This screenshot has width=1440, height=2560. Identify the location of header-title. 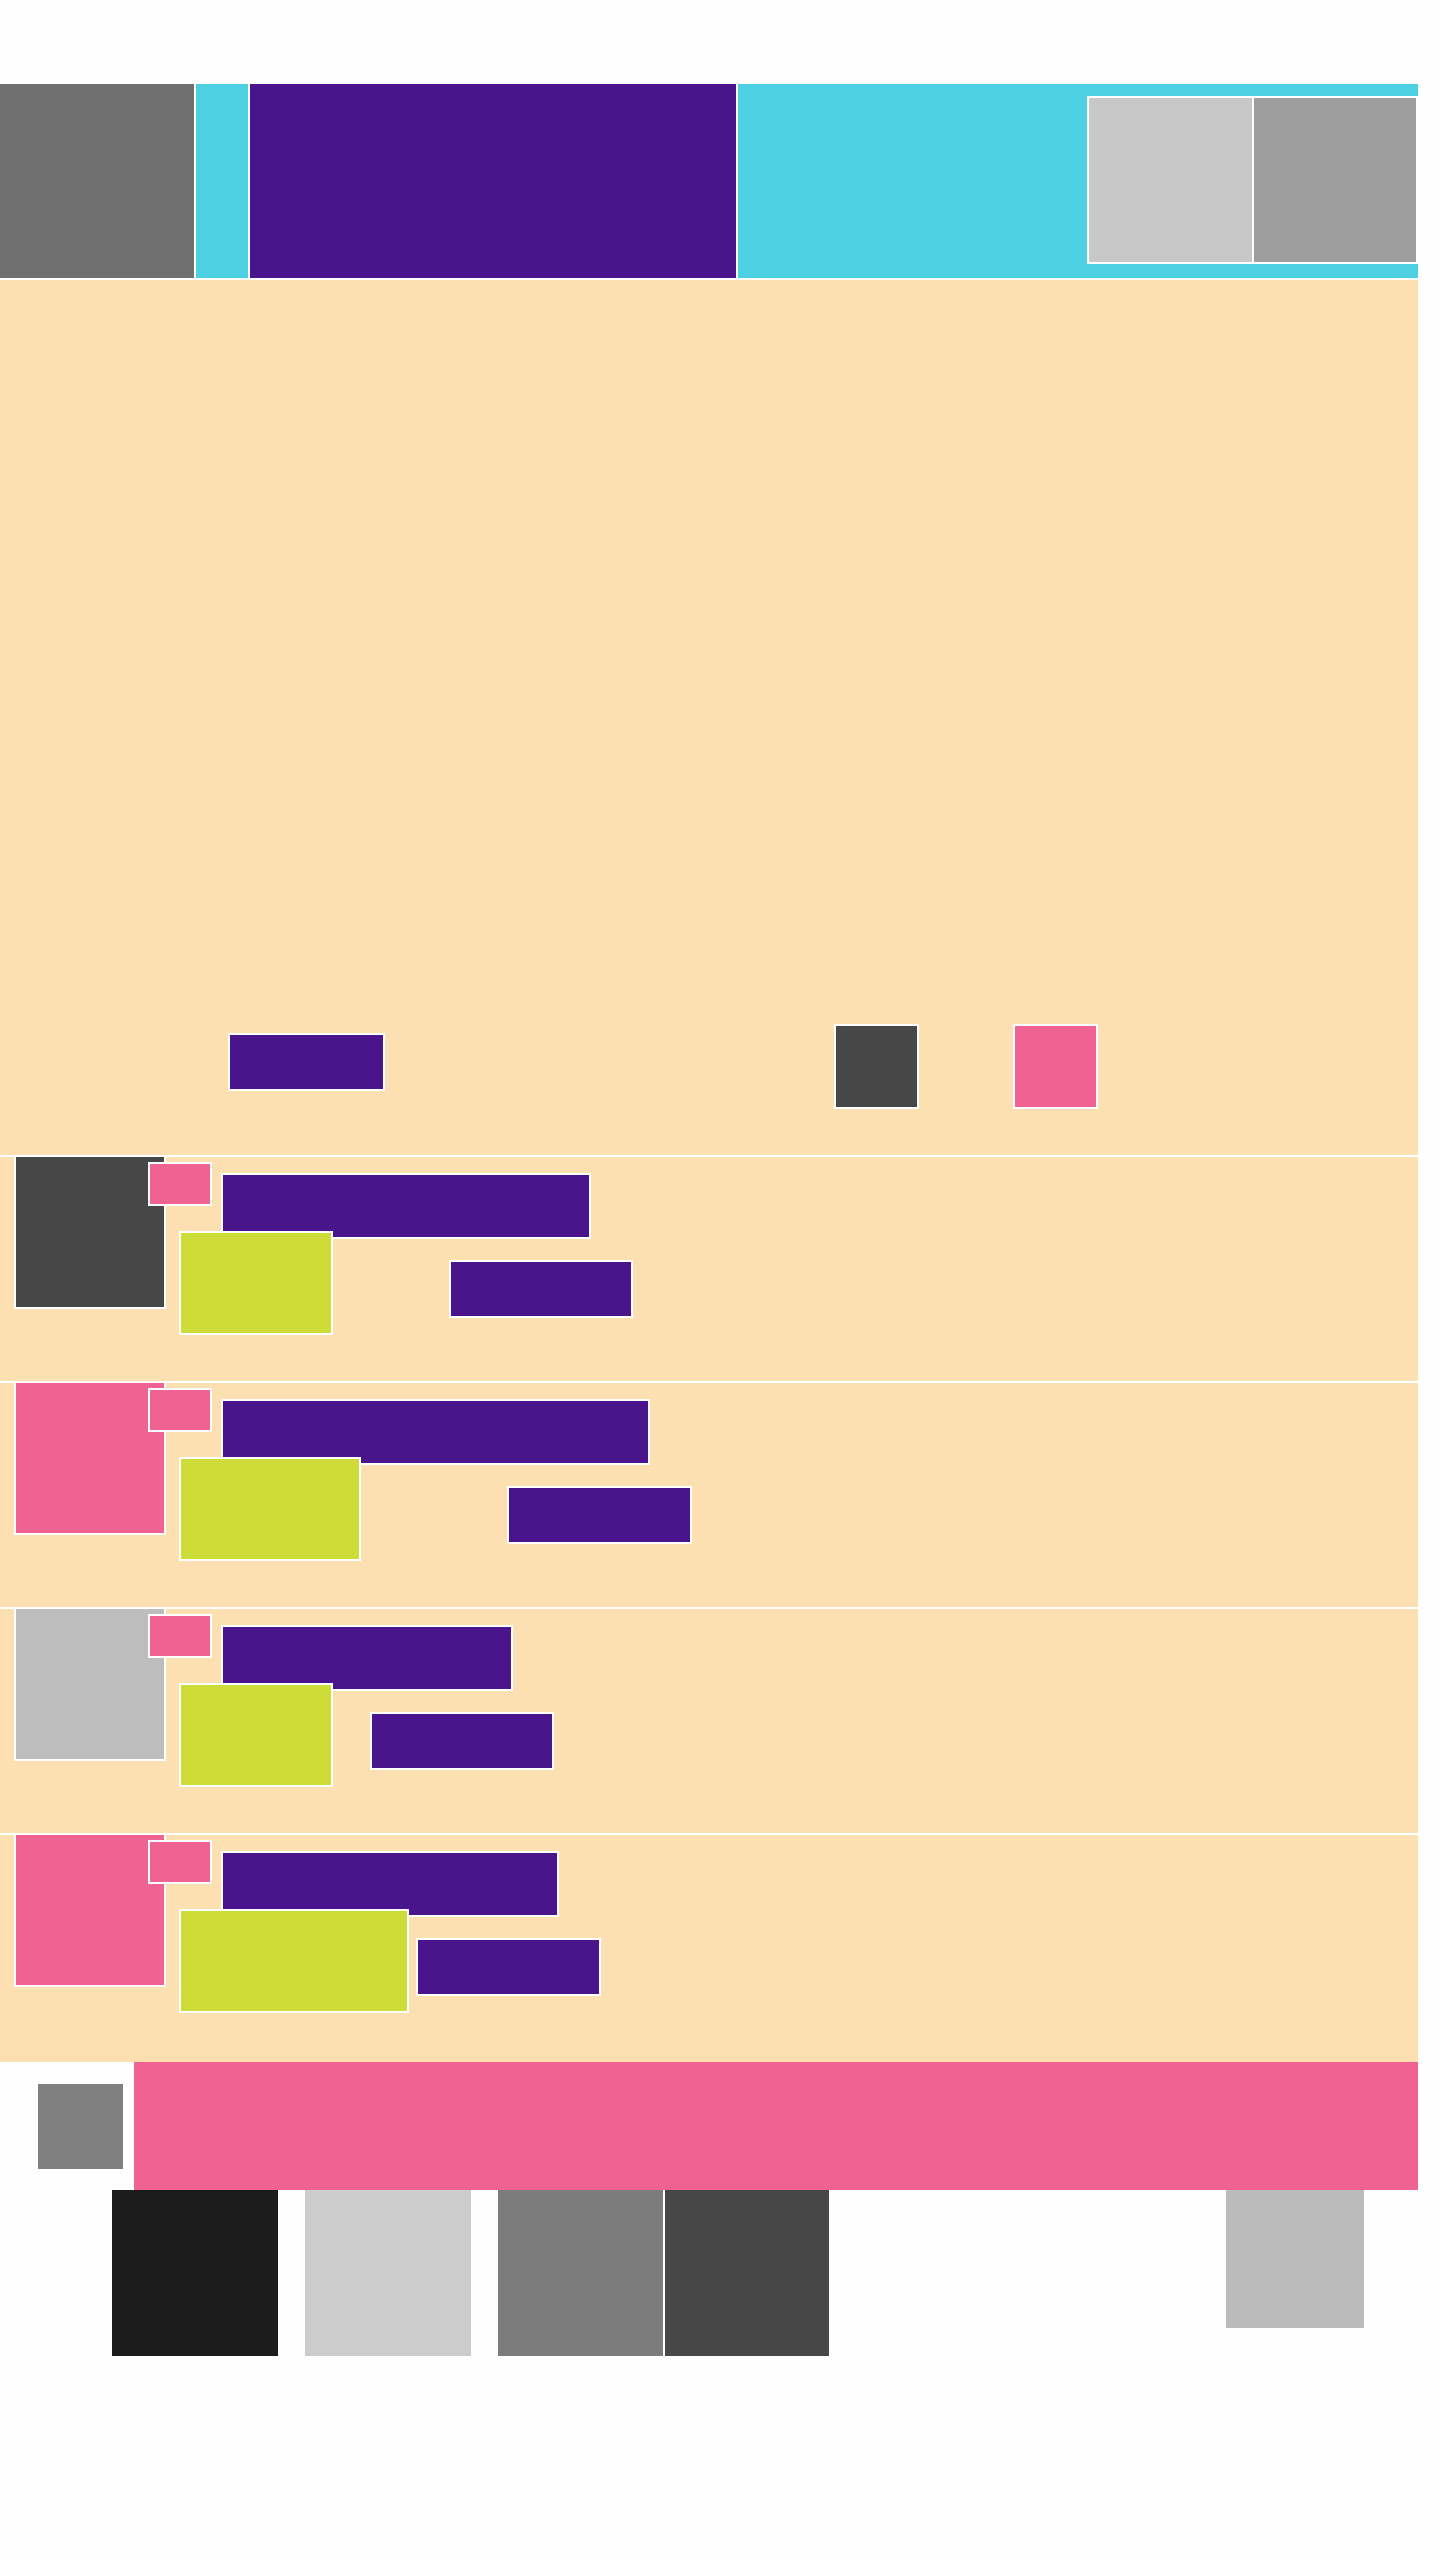
(493, 181).